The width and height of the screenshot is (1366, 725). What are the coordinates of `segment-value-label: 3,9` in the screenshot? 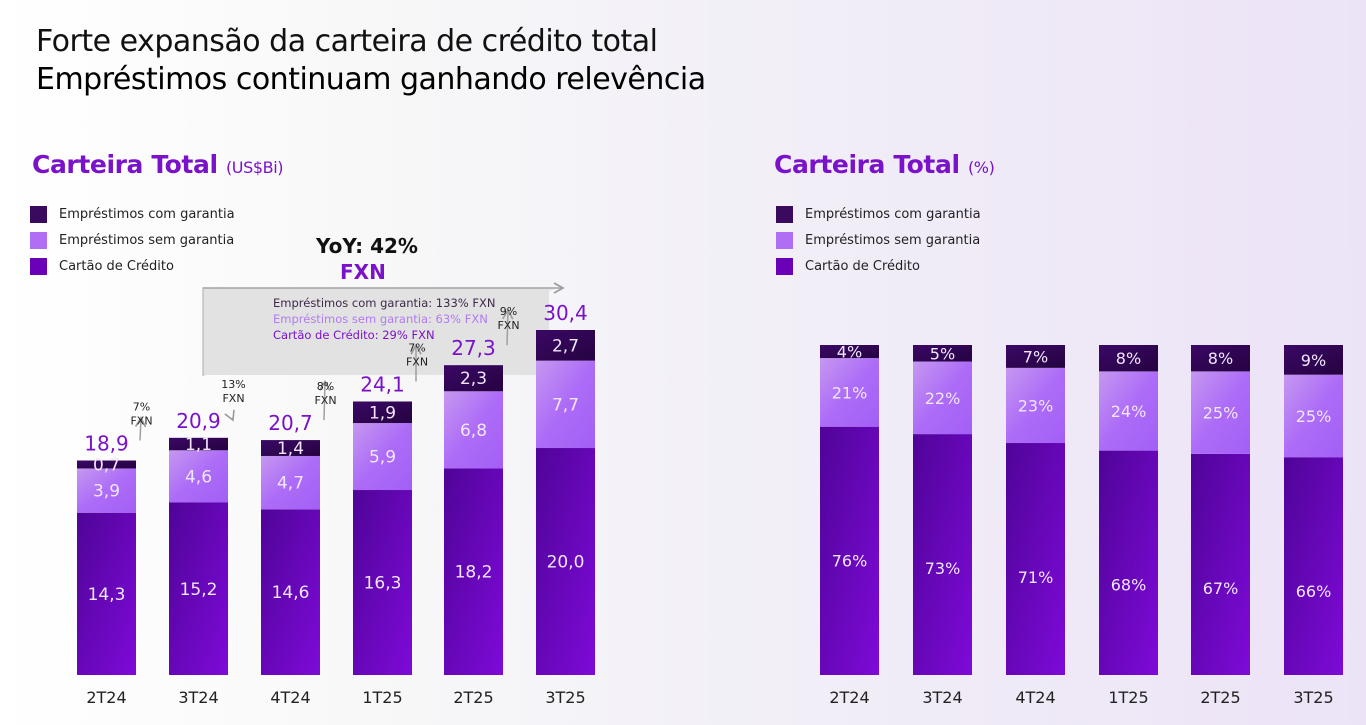 It's located at (106, 492).